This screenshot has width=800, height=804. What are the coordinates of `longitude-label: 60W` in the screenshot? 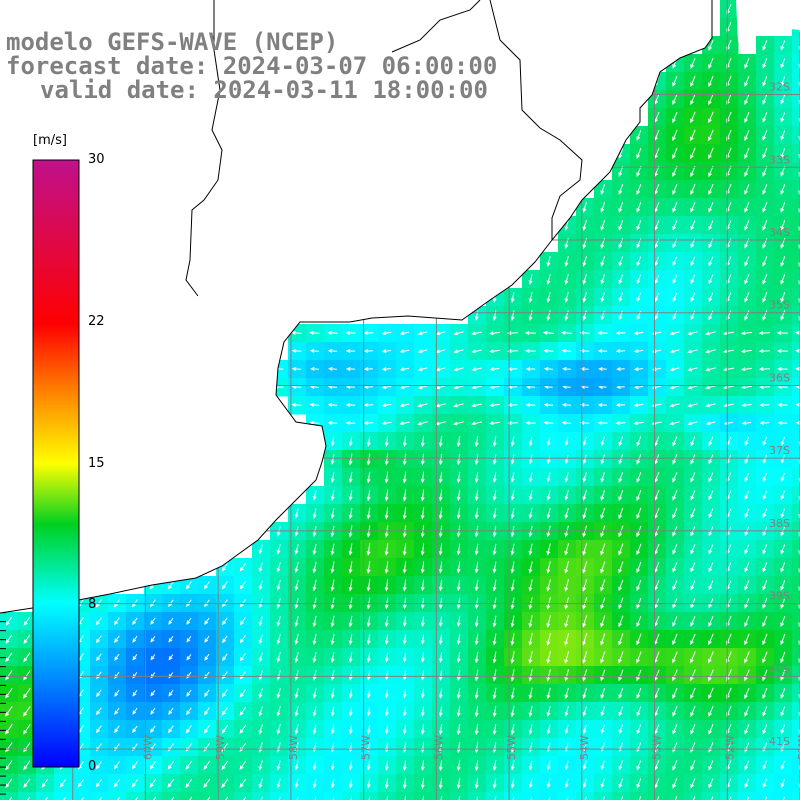 It's located at (147, 747).